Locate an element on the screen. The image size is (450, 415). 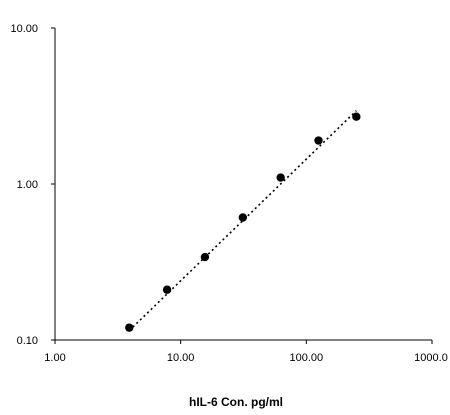
y-tick-label: 0.10 is located at coordinates (27, 341).